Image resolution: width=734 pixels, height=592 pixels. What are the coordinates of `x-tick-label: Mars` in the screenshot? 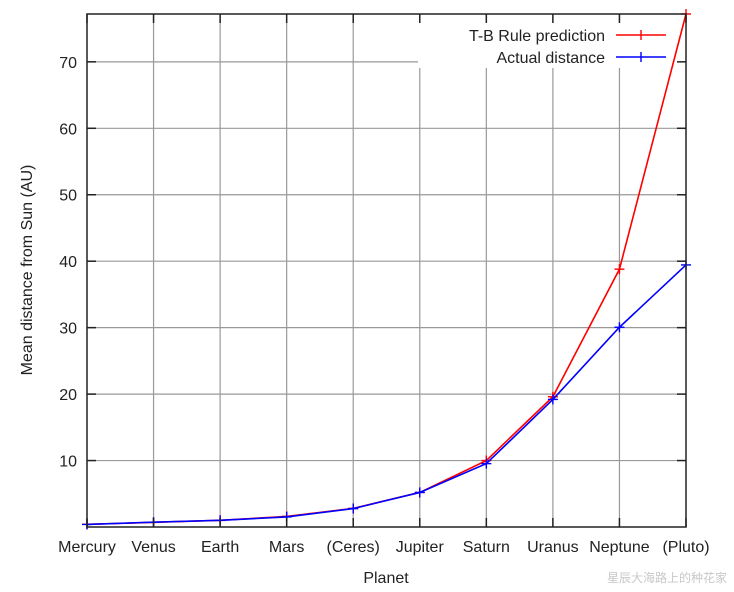 It's located at (287, 547).